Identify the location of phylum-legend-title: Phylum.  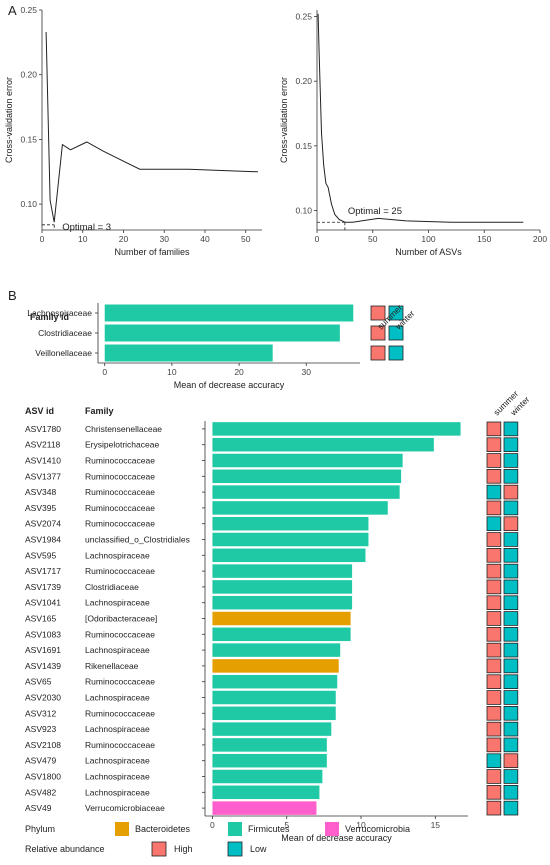
(40, 829).